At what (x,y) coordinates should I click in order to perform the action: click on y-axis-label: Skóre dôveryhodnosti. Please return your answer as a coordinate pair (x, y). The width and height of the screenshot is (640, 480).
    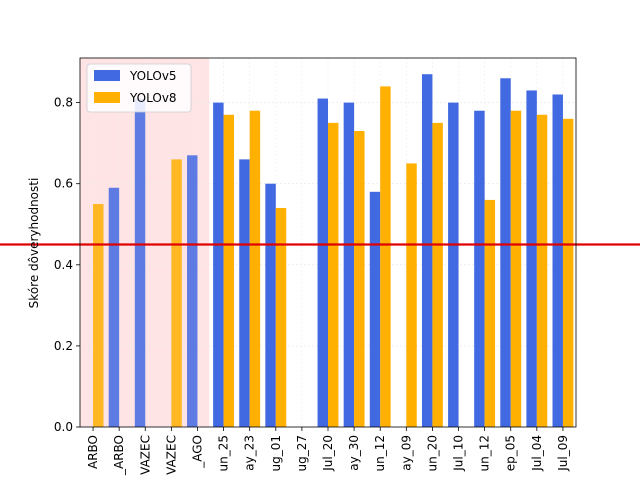
    Looking at the image, I should click on (34, 243).